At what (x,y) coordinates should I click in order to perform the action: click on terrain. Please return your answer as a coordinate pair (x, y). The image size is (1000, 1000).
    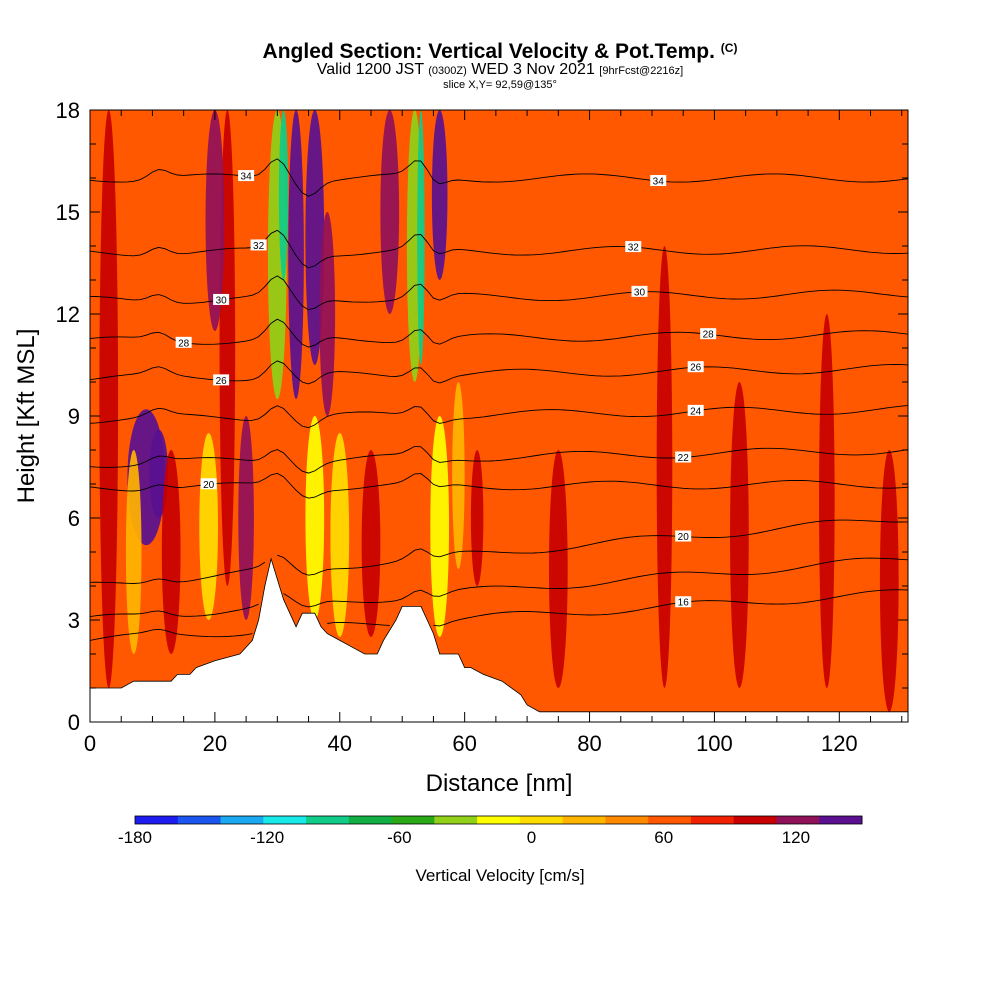
    Looking at the image, I should click on (499, 639).